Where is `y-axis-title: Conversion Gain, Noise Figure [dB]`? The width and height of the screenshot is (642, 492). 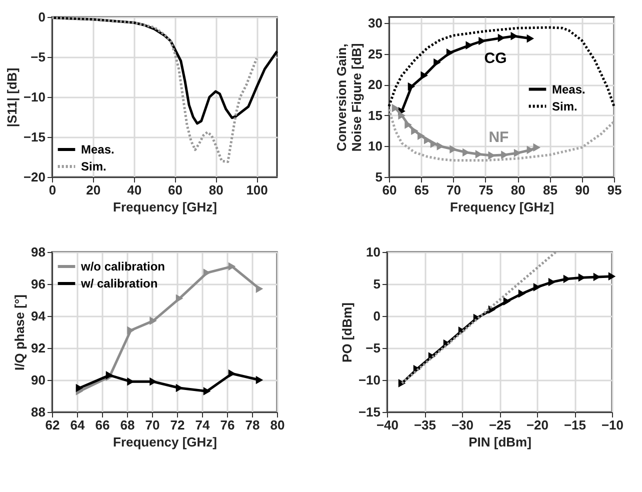 y-axis-title: Conversion Gain, Noise Figure [dB] is located at coordinates (349, 97).